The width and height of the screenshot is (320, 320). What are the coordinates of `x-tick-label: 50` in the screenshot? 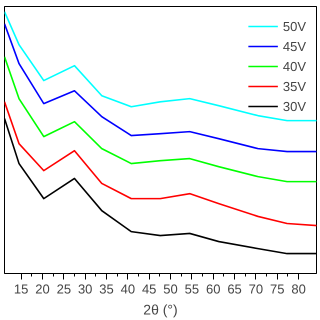 It's located at (170, 289).